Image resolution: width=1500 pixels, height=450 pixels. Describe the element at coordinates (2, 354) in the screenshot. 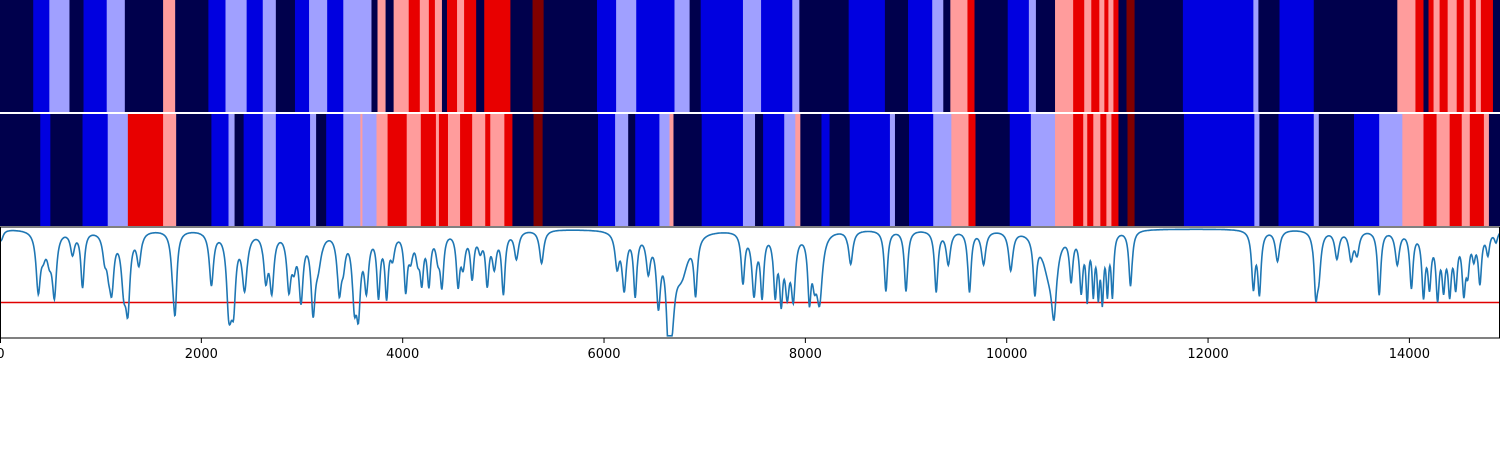

I see `x-tick-label-0: 0` at that location.